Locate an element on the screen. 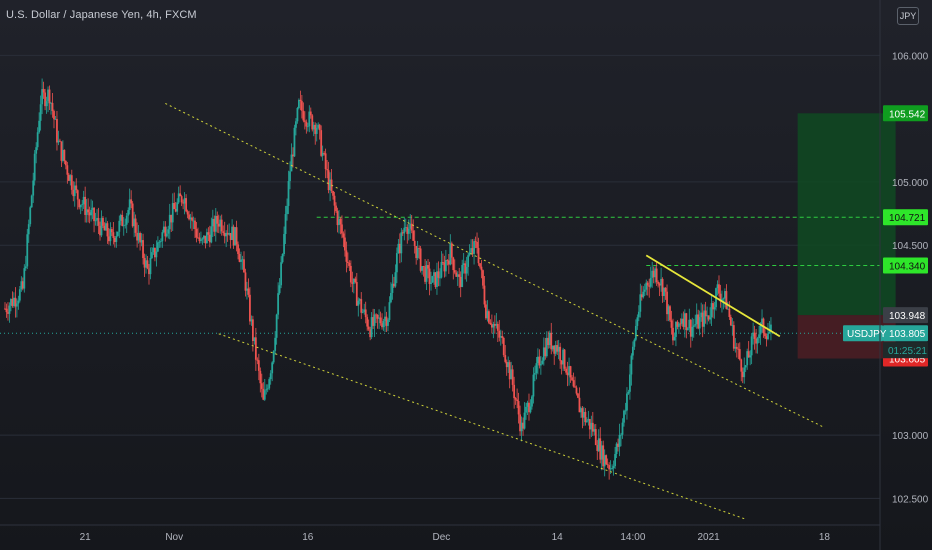  currency-button: JPY is located at coordinates (908, 16).